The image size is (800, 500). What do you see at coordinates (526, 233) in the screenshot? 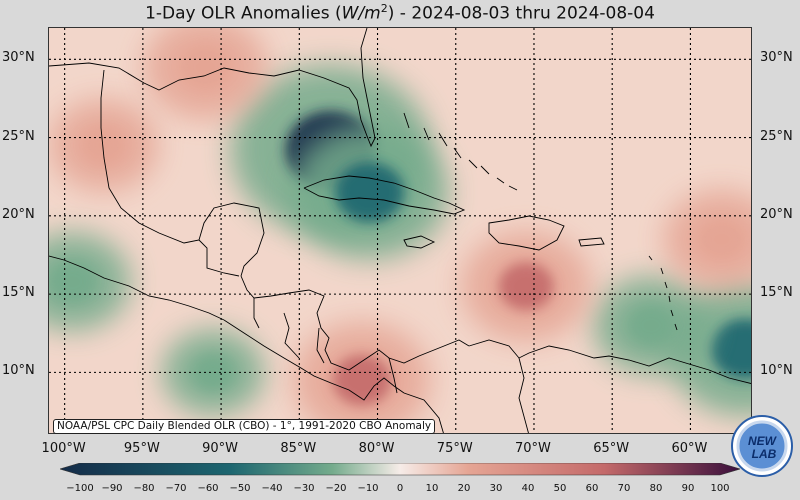
I see `hispaniola-outline` at bounding box center [526, 233].